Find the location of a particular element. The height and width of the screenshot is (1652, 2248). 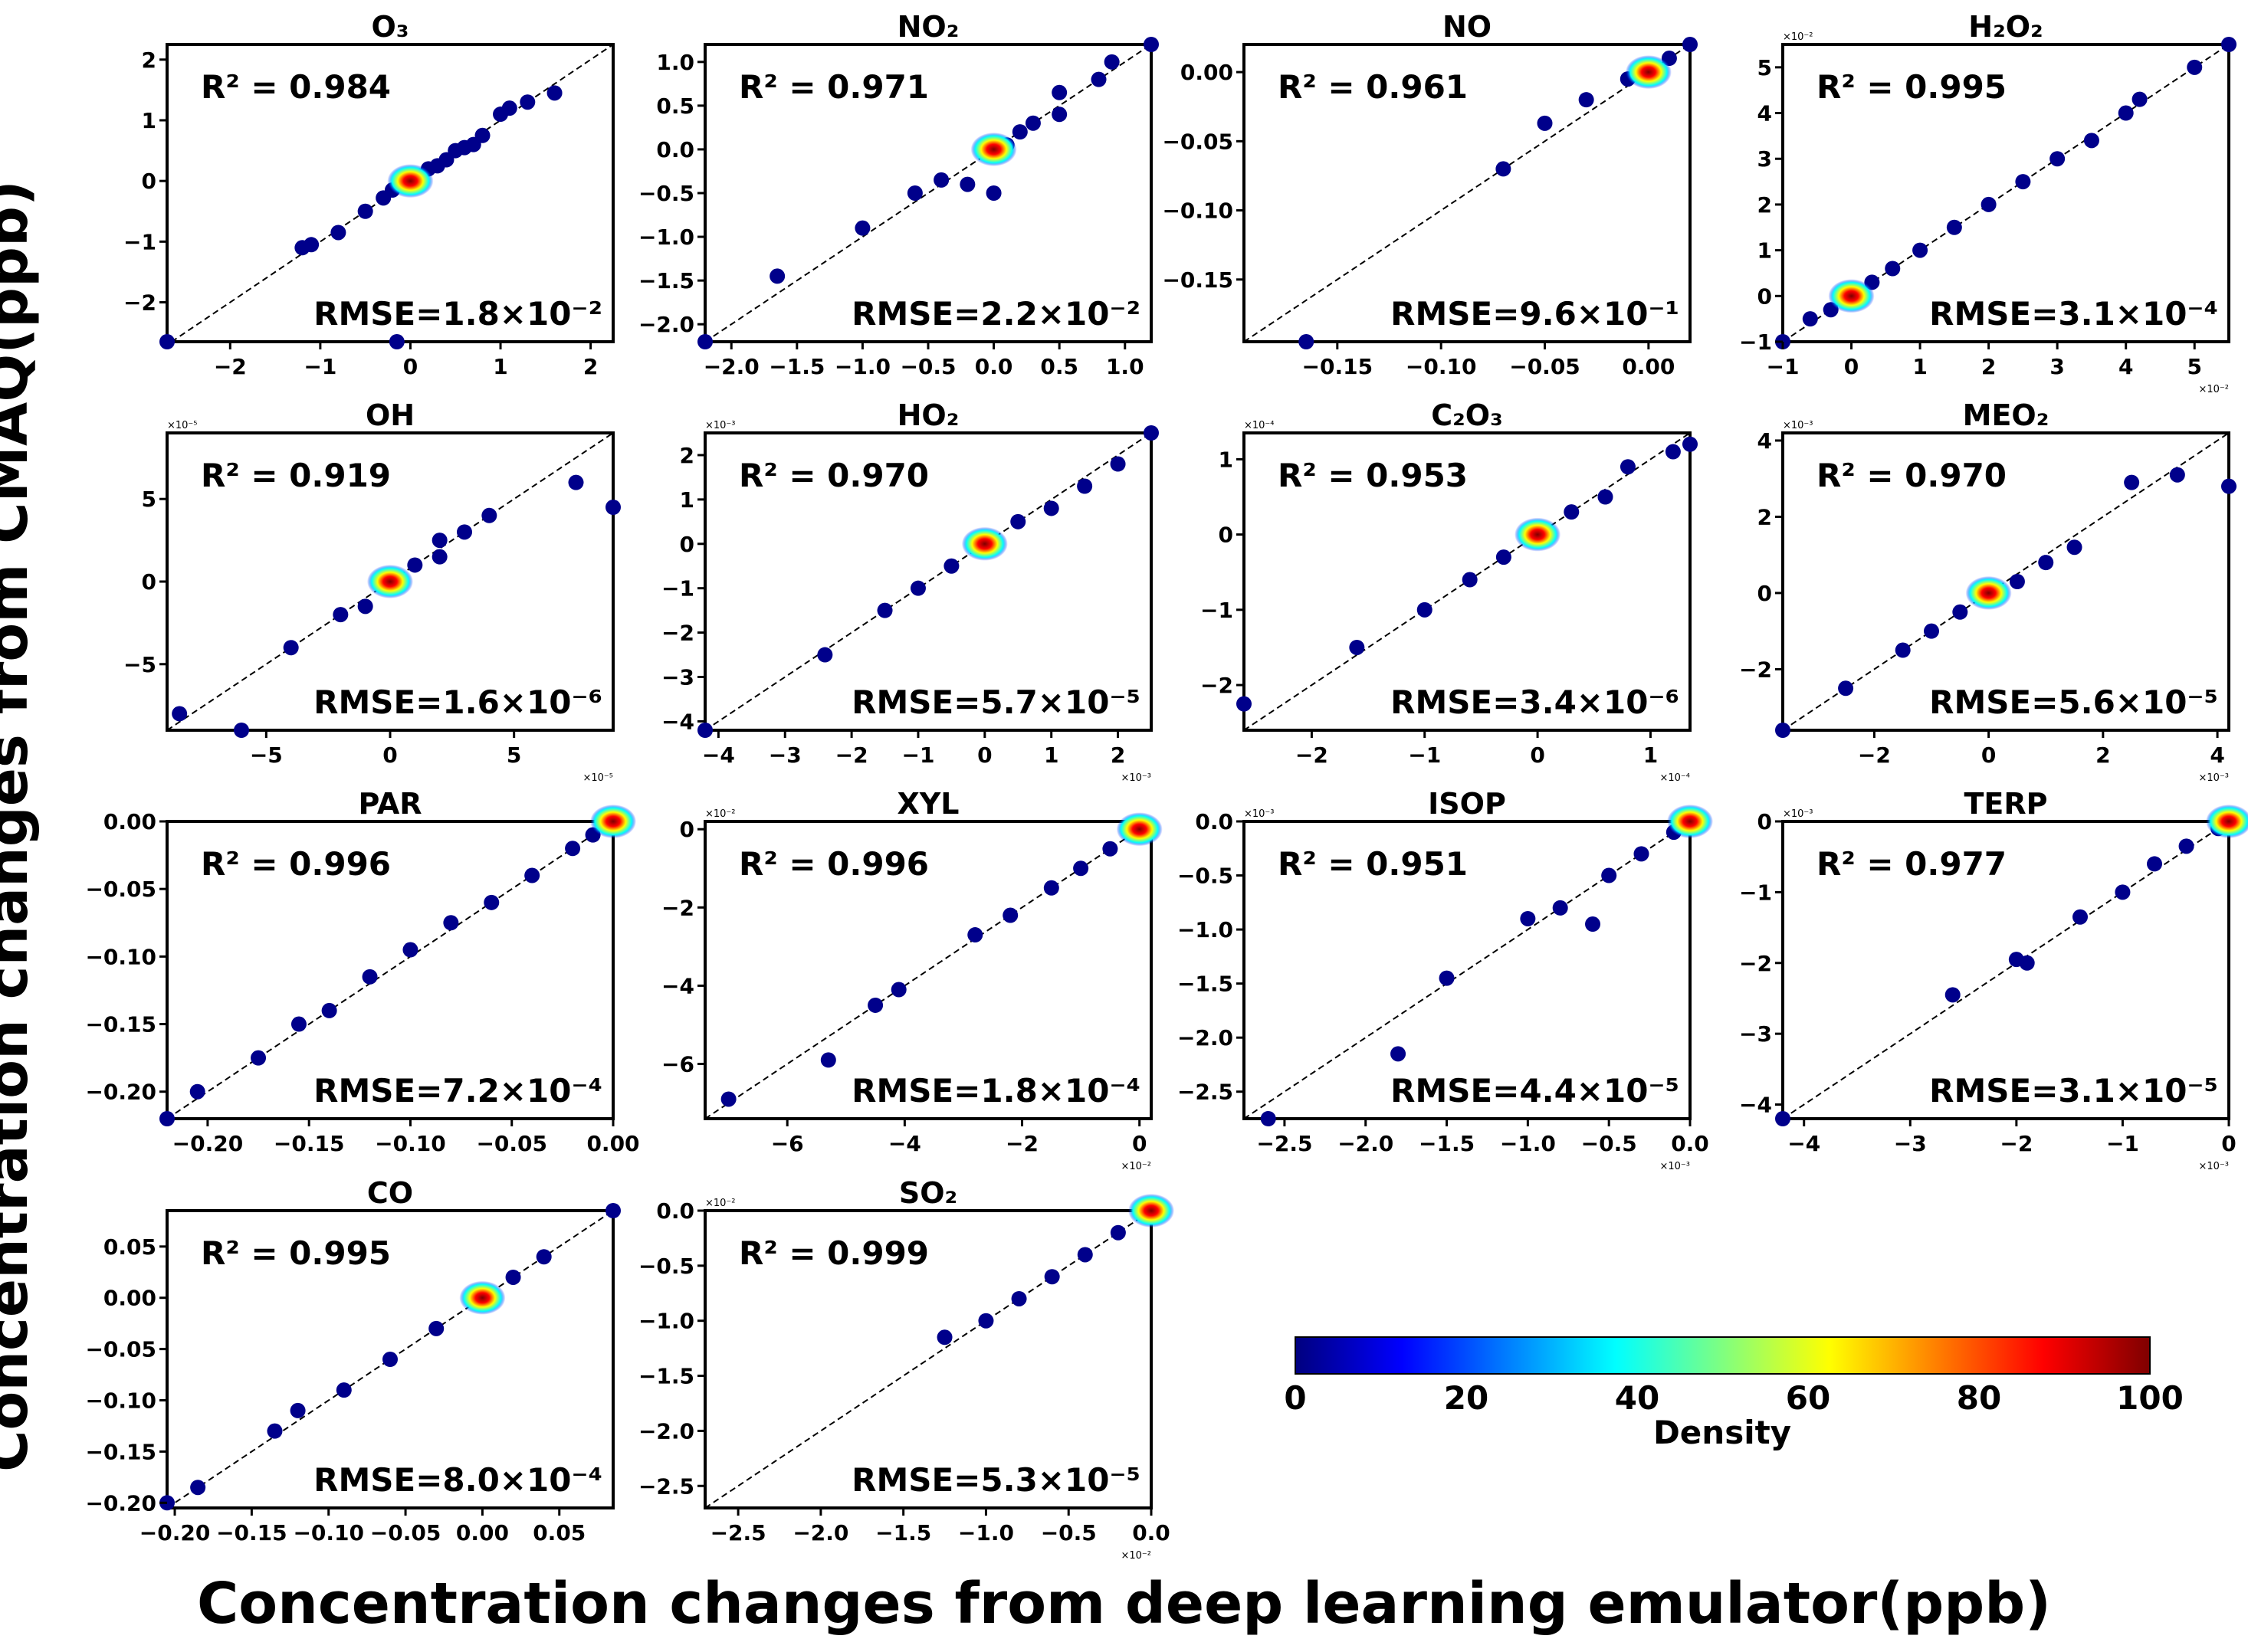

x-tick-label: −2.0 is located at coordinates (732, 367).